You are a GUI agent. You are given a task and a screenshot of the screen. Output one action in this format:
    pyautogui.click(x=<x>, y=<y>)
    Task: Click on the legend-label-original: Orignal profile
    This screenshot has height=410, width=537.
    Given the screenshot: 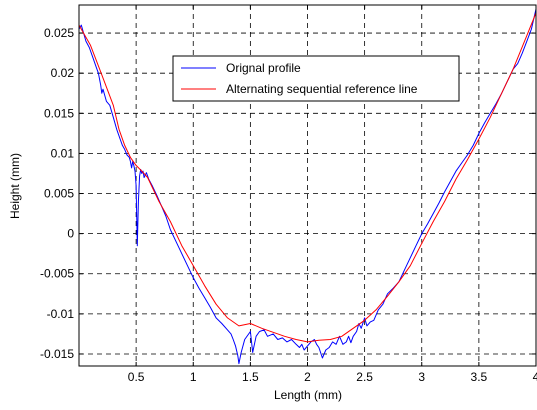 What is the action you would take?
    pyautogui.click(x=263, y=68)
    